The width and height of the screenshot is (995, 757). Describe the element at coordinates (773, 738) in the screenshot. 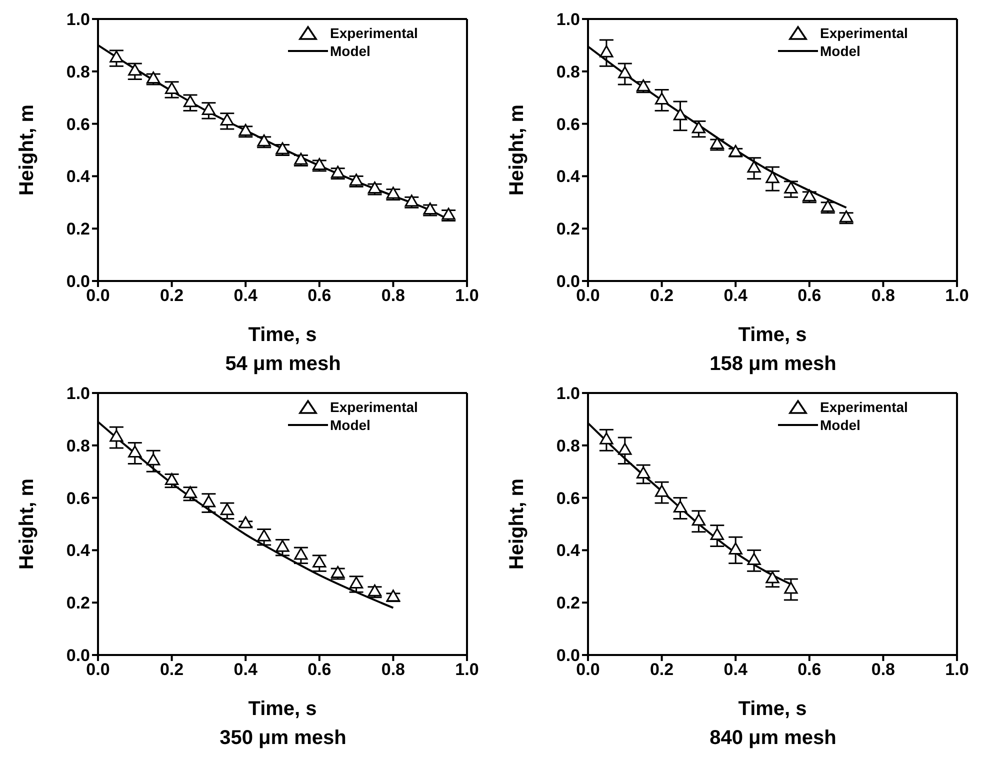

I see `text: 840 μm mesh` at that location.